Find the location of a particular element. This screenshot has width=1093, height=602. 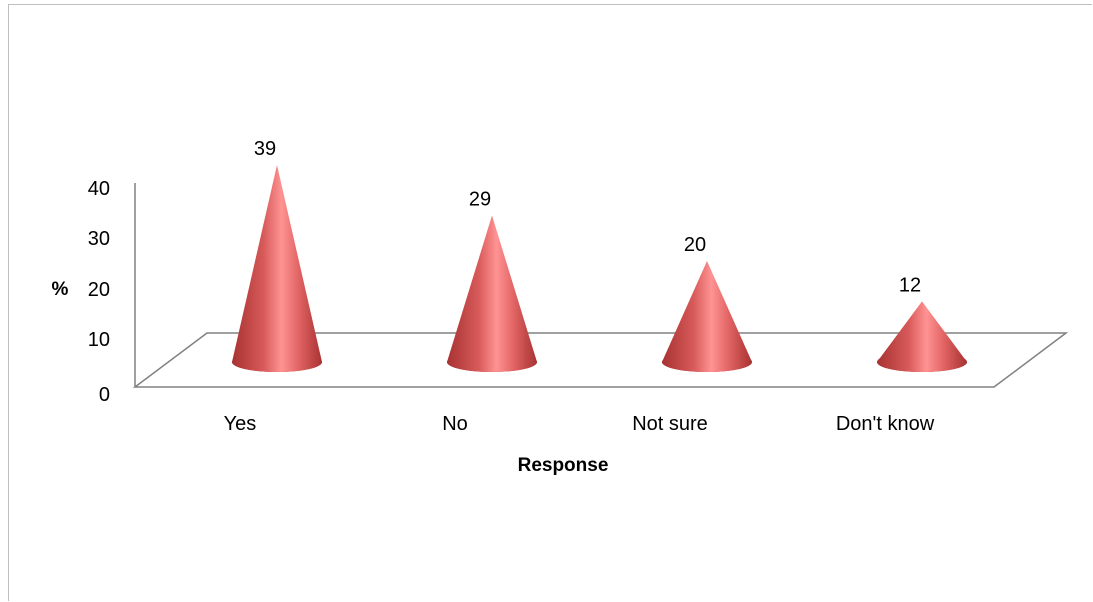

data-label: 12 is located at coordinates (910, 285).